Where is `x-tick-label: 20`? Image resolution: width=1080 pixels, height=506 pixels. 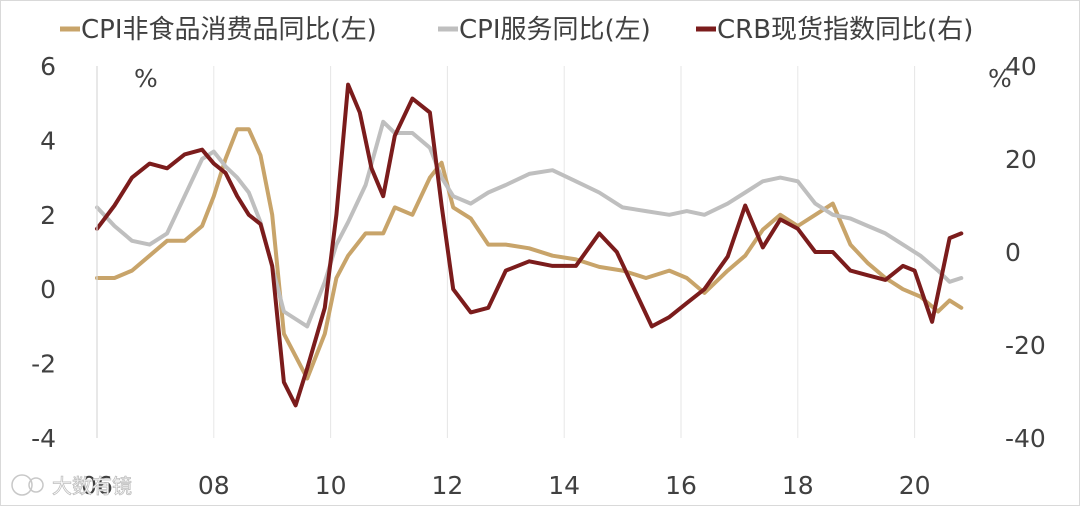 x-tick-label: 20 is located at coordinates (915, 485).